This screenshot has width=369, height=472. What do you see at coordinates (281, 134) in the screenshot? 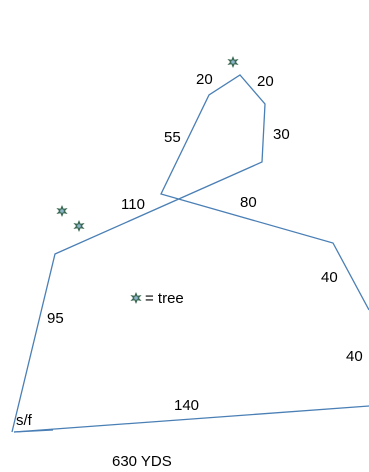
I see `segment-label-30: 30` at bounding box center [281, 134].